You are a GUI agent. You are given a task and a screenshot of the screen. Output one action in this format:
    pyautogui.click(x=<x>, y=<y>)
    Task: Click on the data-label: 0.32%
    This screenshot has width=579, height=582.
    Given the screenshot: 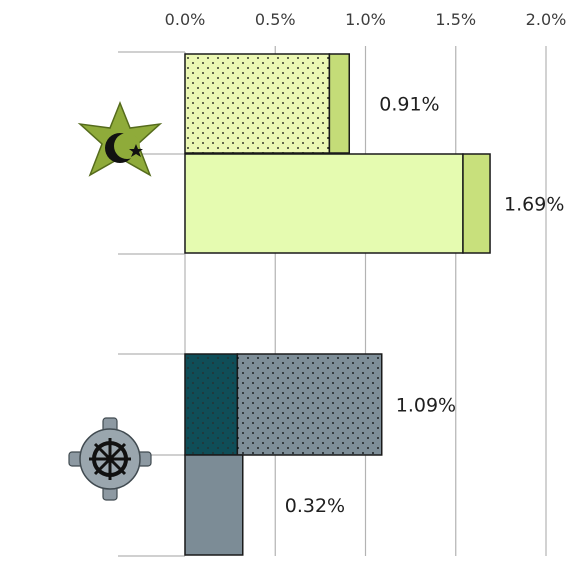 What is the action you would take?
    pyautogui.click(x=315, y=506)
    